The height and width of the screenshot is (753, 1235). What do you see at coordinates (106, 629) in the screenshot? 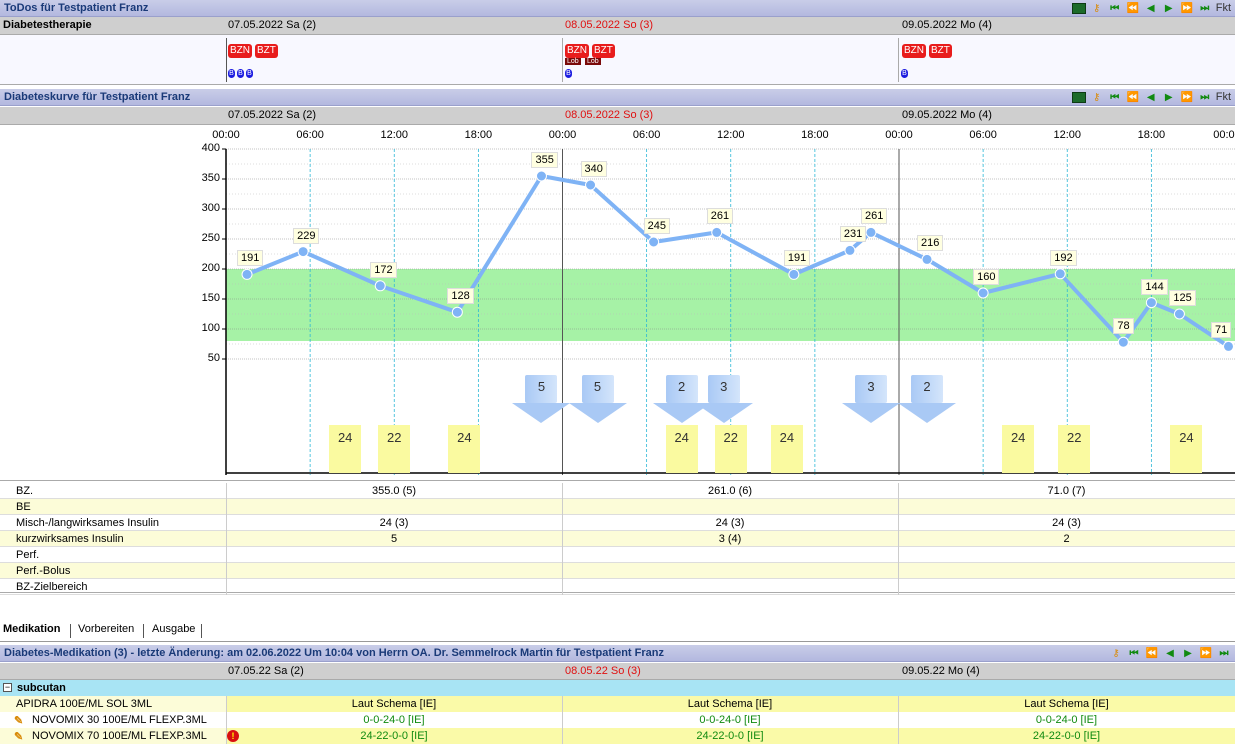
I see `tab-vorbereiten: Vorbereiten` at bounding box center [106, 629].